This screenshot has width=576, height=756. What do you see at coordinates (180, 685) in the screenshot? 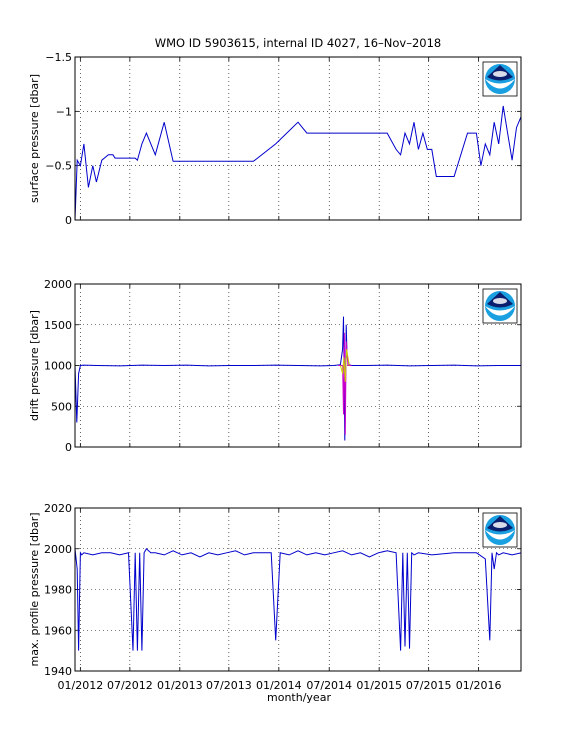
I see `x-tick-label: 01/2013` at bounding box center [180, 685].